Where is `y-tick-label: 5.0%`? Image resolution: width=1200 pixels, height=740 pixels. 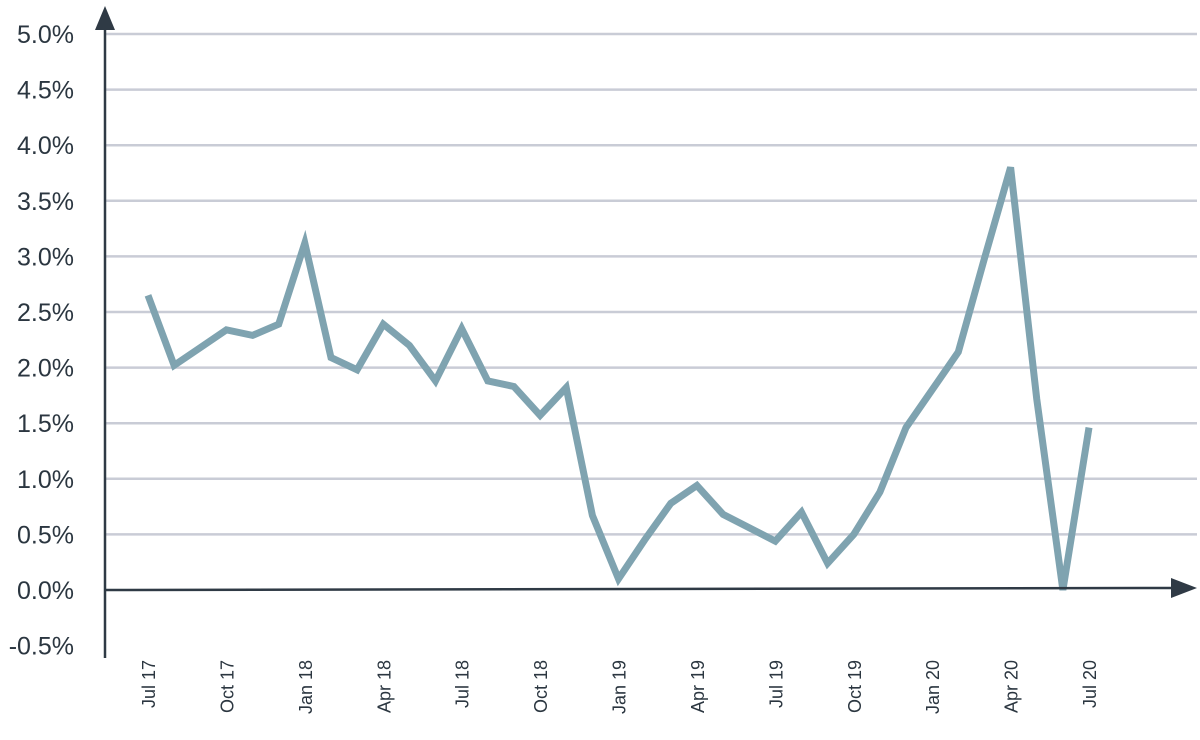 y-tick-label: 5.0% is located at coordinates (45, 35).